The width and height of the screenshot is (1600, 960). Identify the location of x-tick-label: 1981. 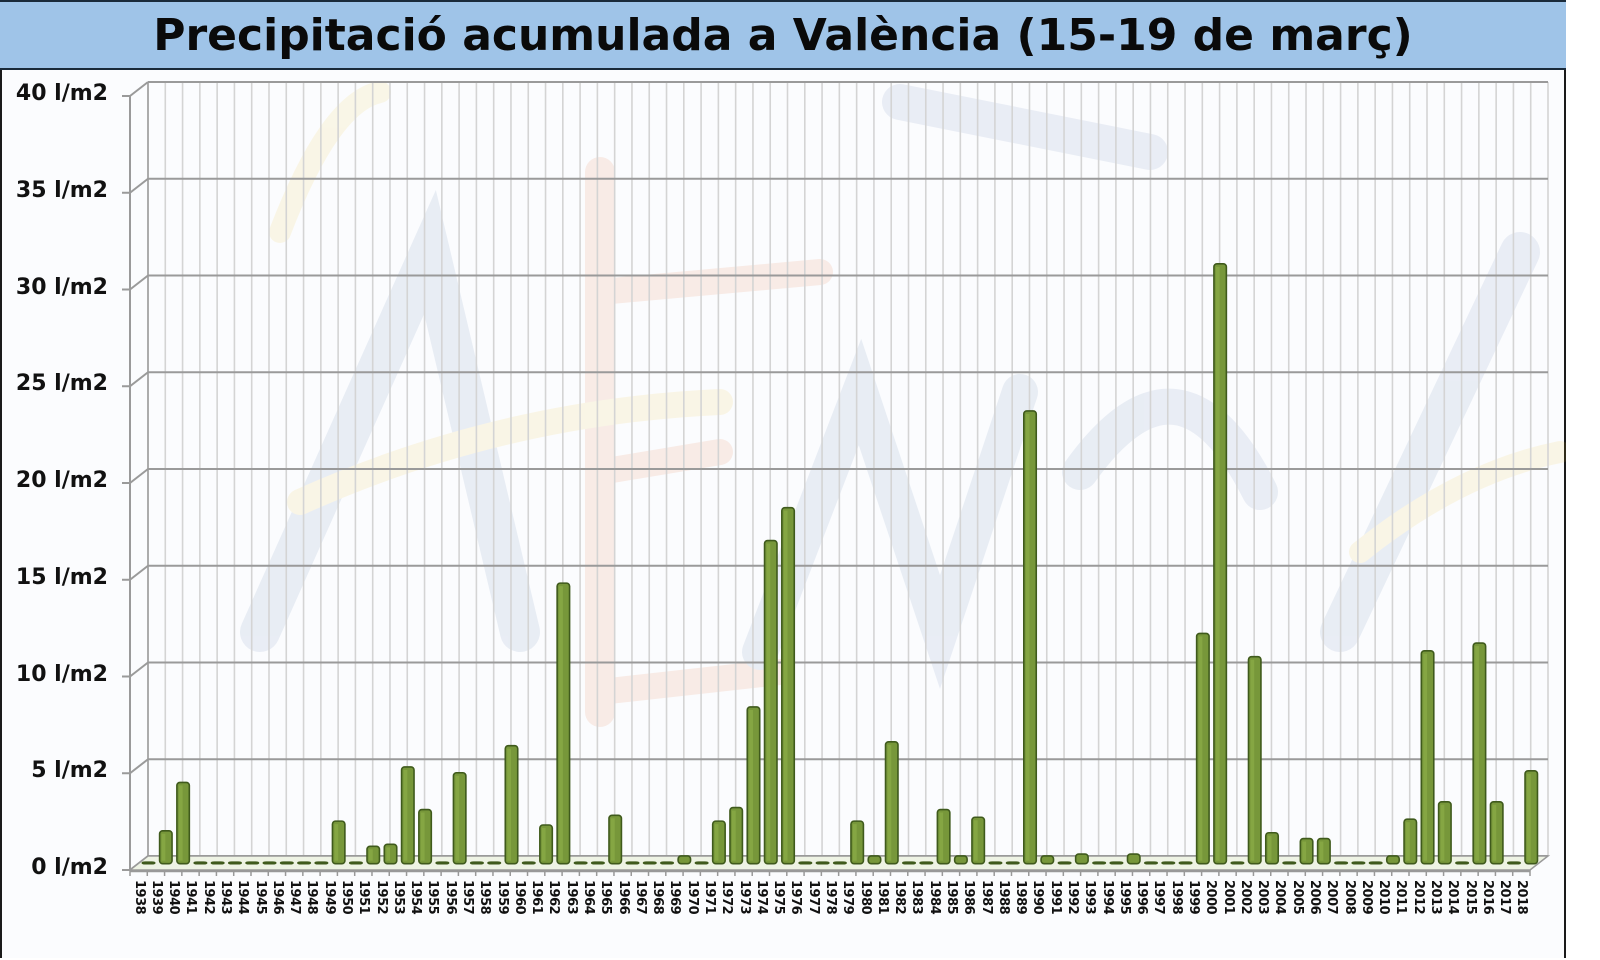
(882, 897).